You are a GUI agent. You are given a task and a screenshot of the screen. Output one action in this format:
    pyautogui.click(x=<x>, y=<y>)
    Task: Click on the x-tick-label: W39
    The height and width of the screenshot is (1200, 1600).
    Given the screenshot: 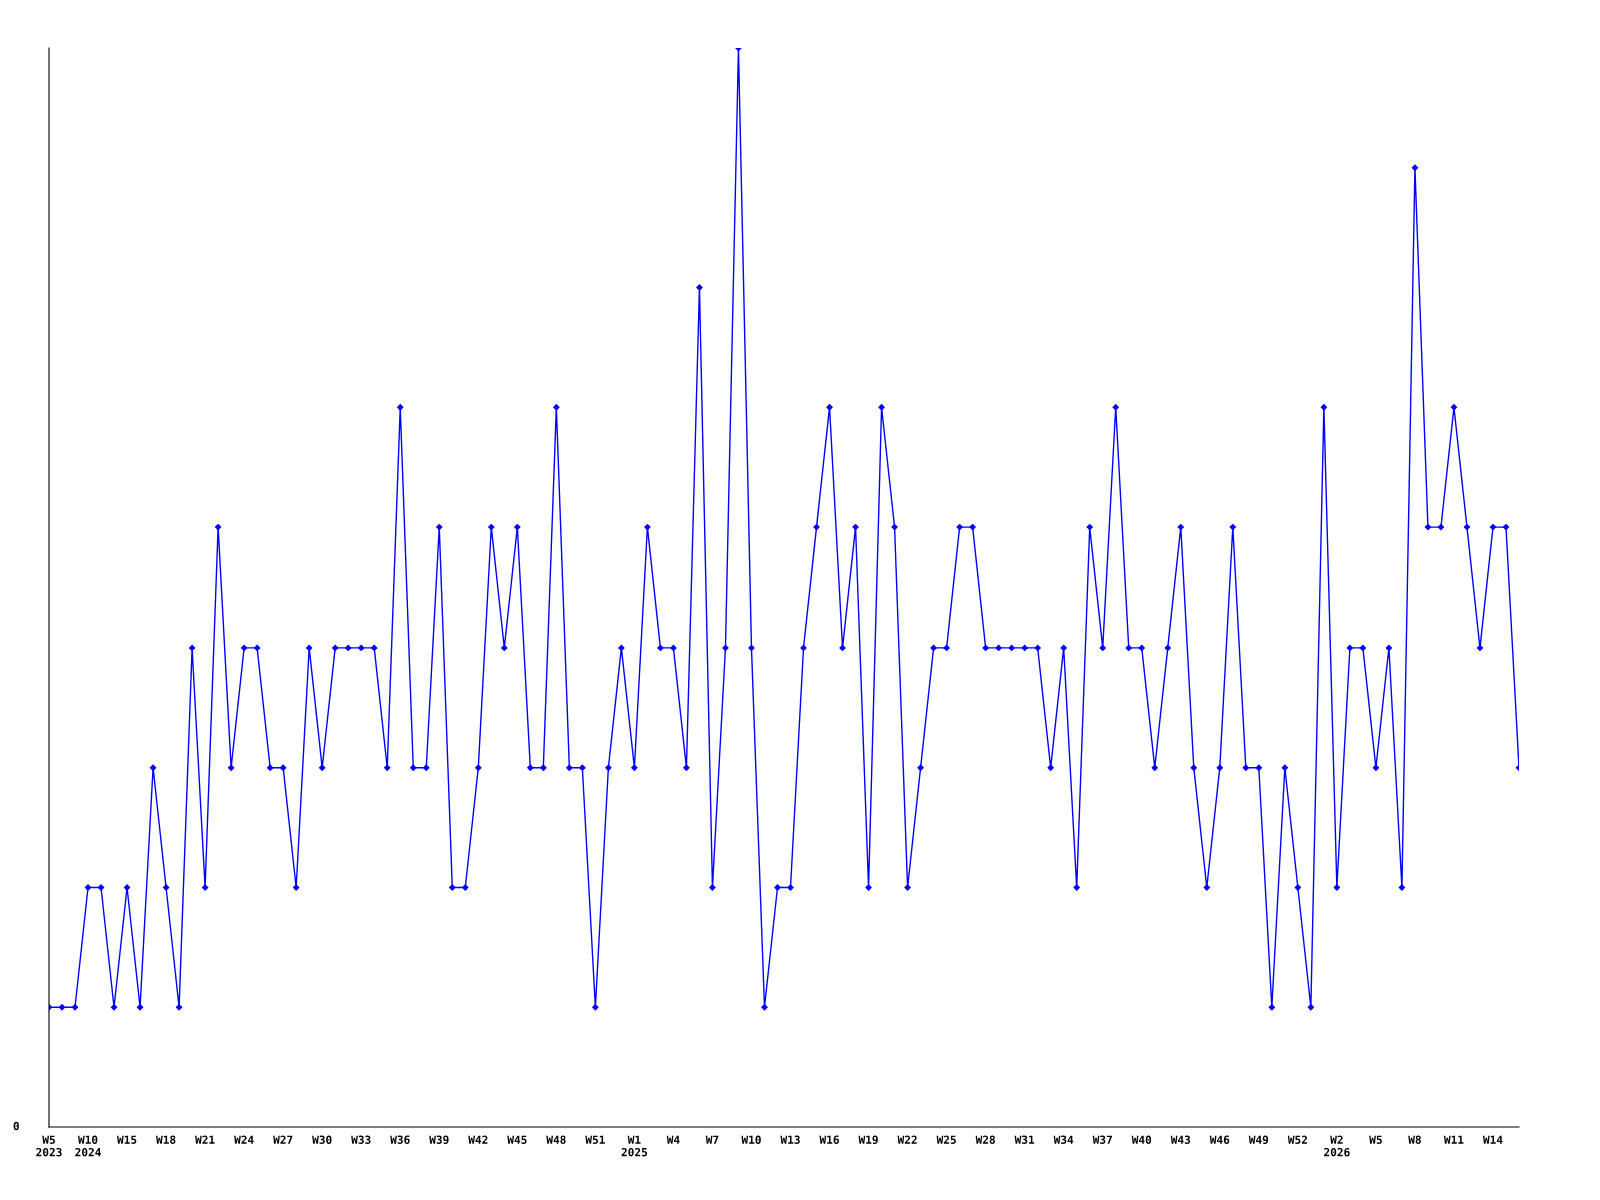 What is the action you would take?
    pyautogui.click(x=439, y=1139)
    